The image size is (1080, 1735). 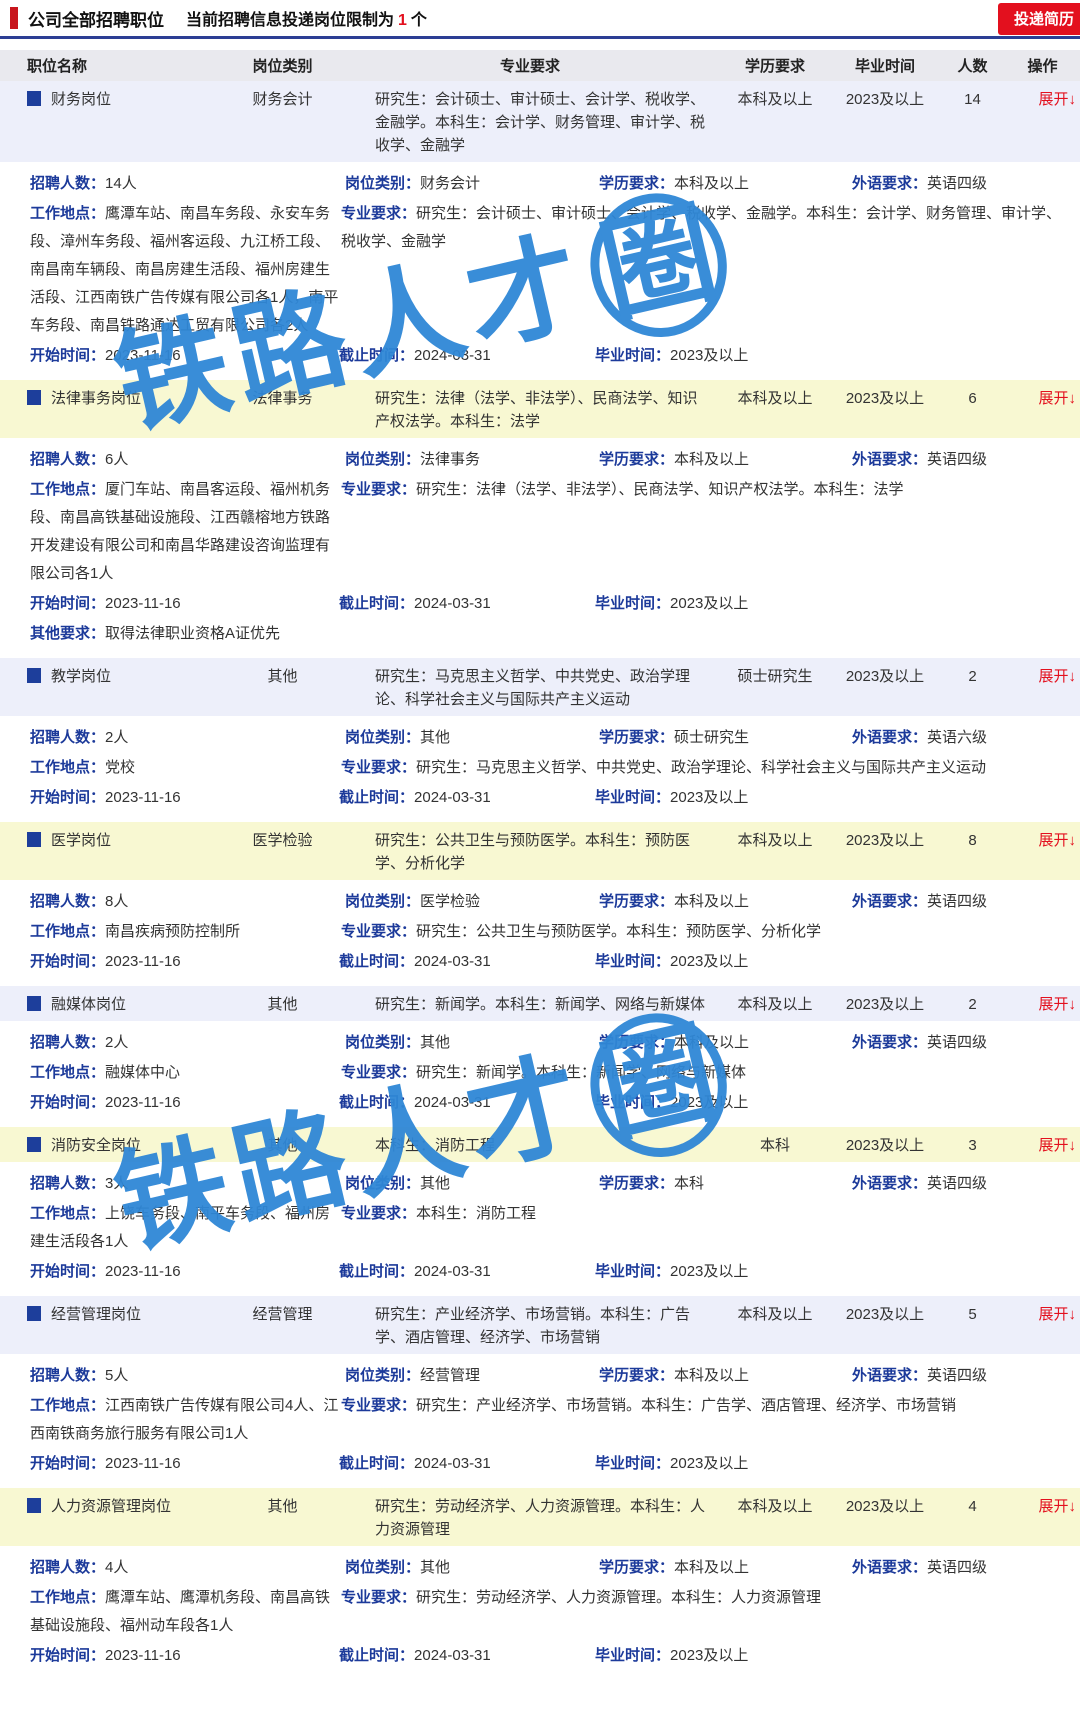 I want to click on subtitle-prefix: 当前招聘信息投递岗位限制为, so click(x=290, y=20).